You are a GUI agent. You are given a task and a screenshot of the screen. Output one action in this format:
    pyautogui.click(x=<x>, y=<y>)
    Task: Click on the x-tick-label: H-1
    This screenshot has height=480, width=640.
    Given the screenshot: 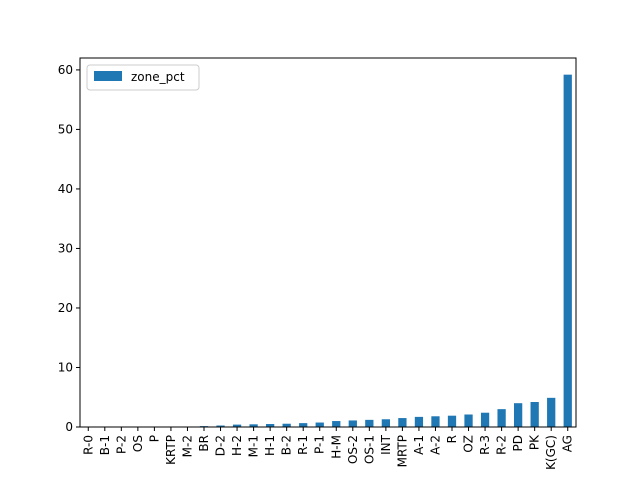 What is the action you would take?
    pyautogui.click(x=270, y=445)
    